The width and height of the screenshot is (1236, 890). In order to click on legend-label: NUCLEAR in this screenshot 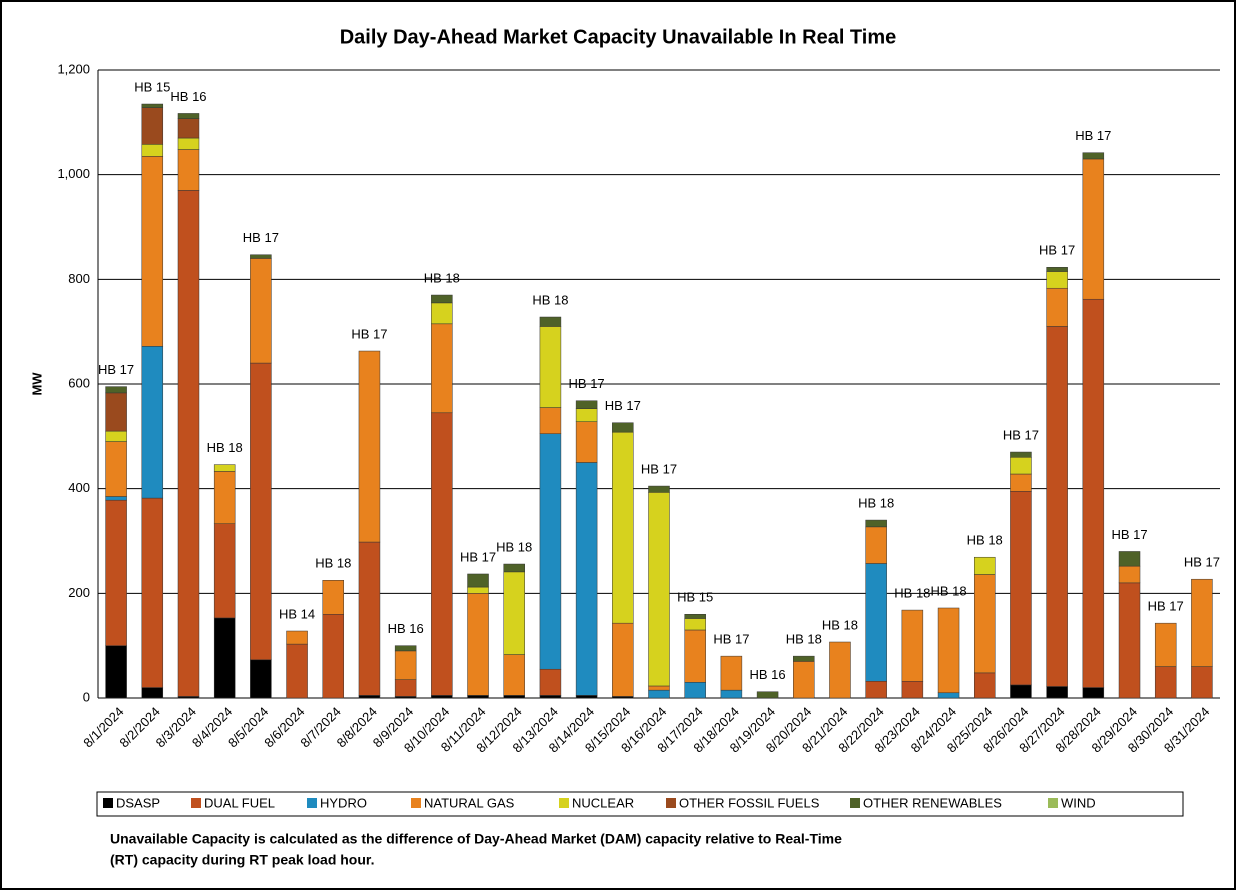, I will do `click(603, 802)`.